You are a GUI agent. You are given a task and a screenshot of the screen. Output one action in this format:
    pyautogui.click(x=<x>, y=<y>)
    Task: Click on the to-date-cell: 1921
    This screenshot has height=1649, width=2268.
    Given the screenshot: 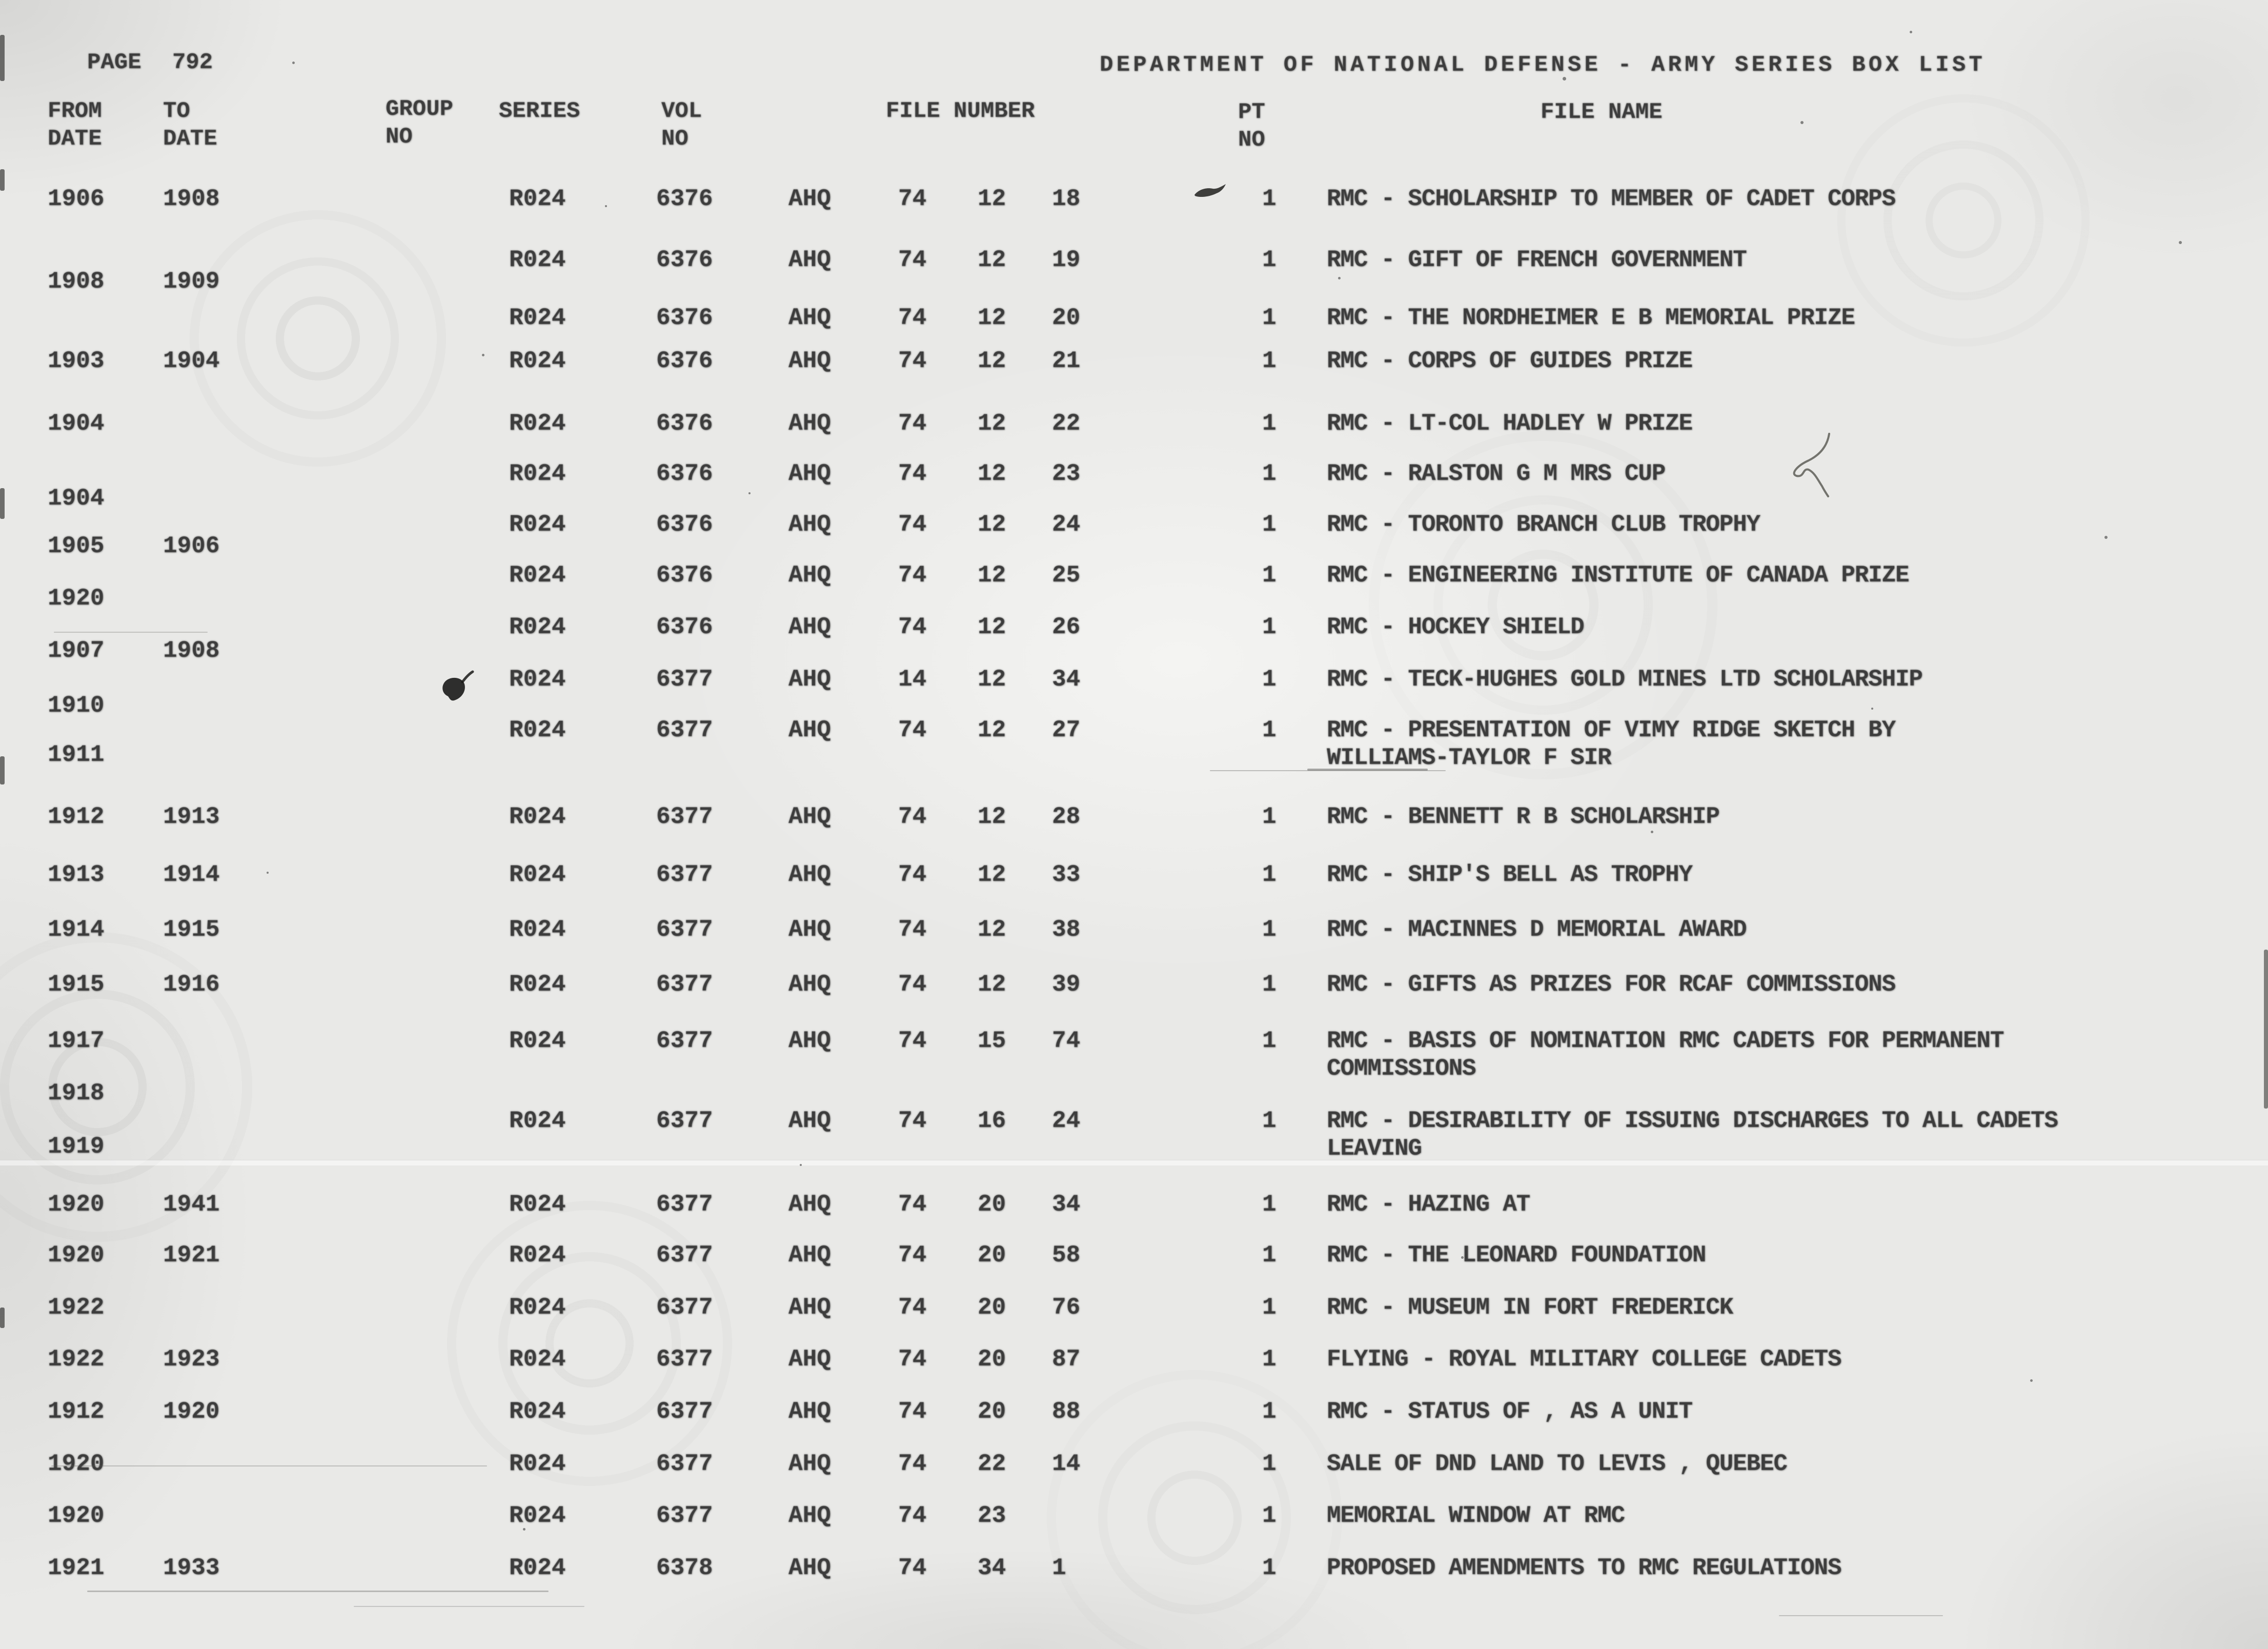 What is the action you would take?
    pyautogui.click(x=191, y=1255)
    